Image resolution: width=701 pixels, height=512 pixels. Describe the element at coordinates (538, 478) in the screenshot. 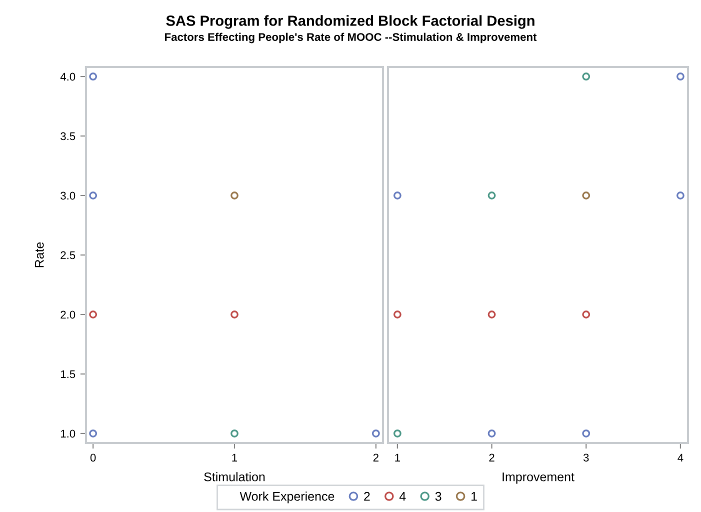

I see `x-axis-title: Improvement` at that location.